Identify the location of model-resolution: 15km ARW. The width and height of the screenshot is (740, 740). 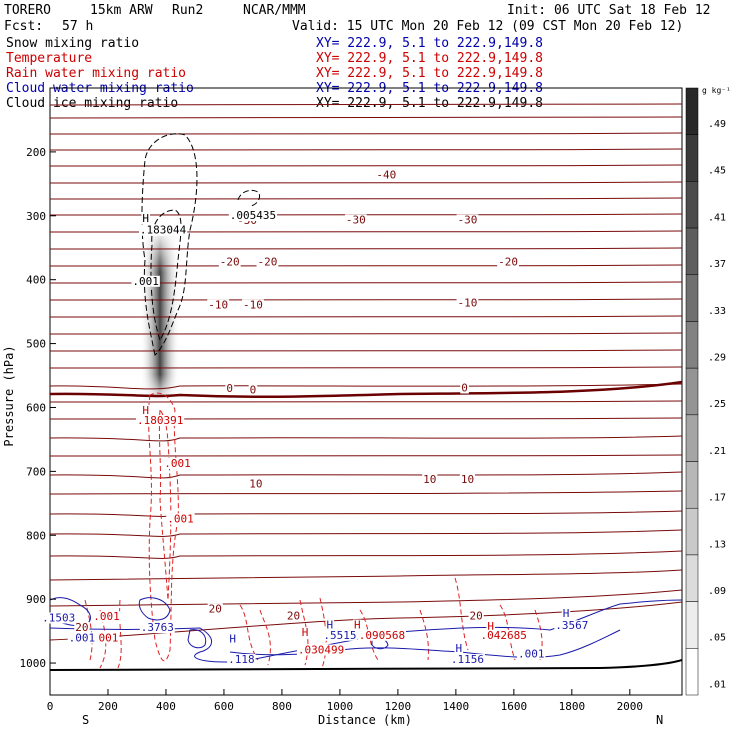
(121, 10).